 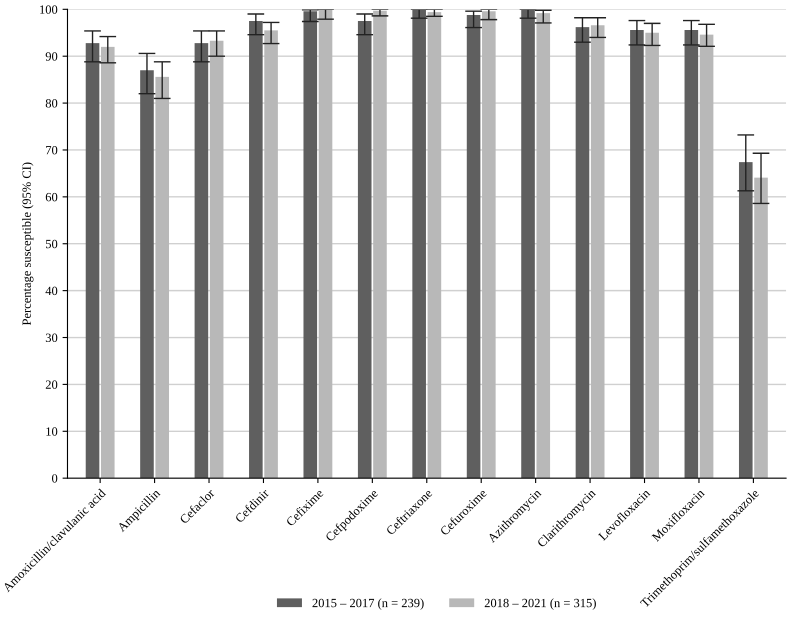 What do you see at coordinates (52, 197) in the screenshot?
I see `y-tick-label: 60` at bounding box center [52, 197].